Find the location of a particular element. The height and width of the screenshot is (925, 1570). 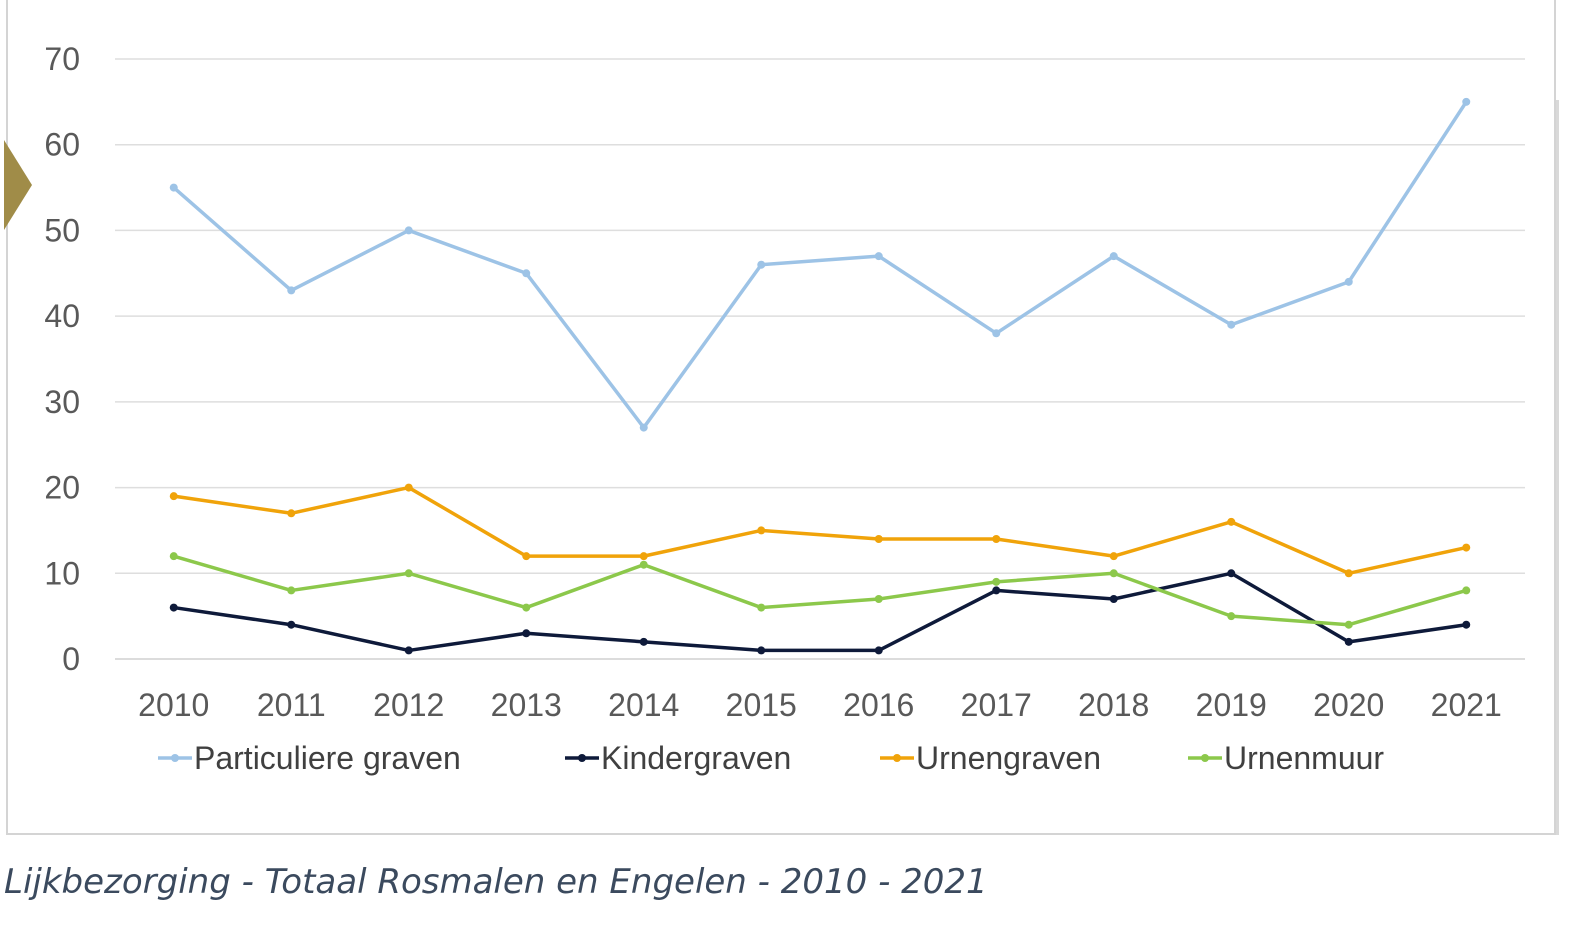

x-tick-label: 2018 is located at coordinates (1113, 705).